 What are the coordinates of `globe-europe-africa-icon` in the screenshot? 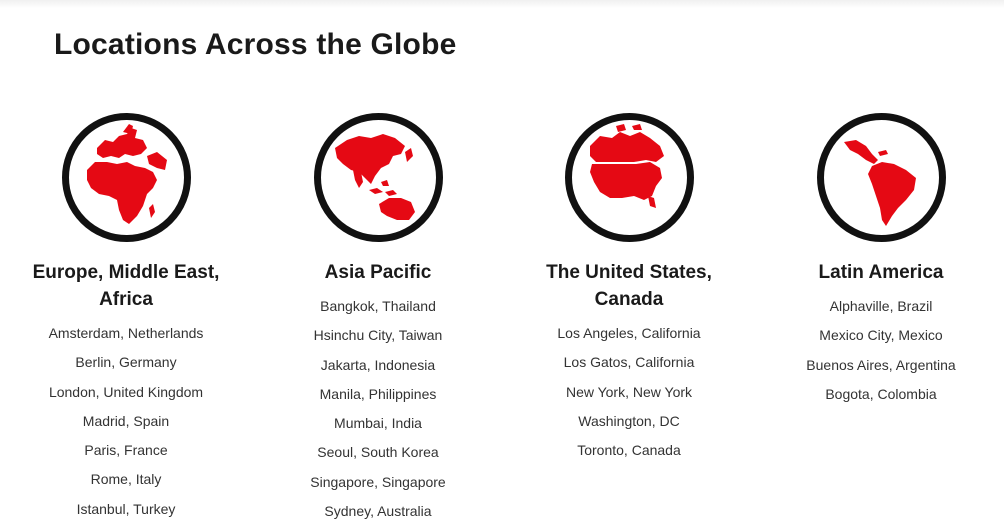 It's located at (126, 177).